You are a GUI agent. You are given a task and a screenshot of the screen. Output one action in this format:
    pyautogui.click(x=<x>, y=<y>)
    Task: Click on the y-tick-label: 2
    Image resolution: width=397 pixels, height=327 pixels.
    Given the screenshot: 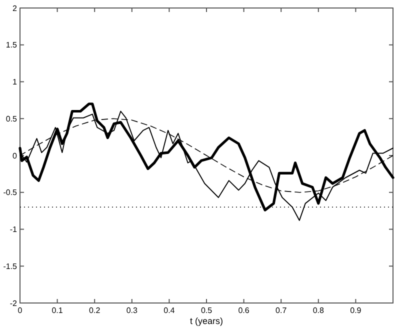 What is the action you would take?
    pyautogui.click(x=15, y=8)
    